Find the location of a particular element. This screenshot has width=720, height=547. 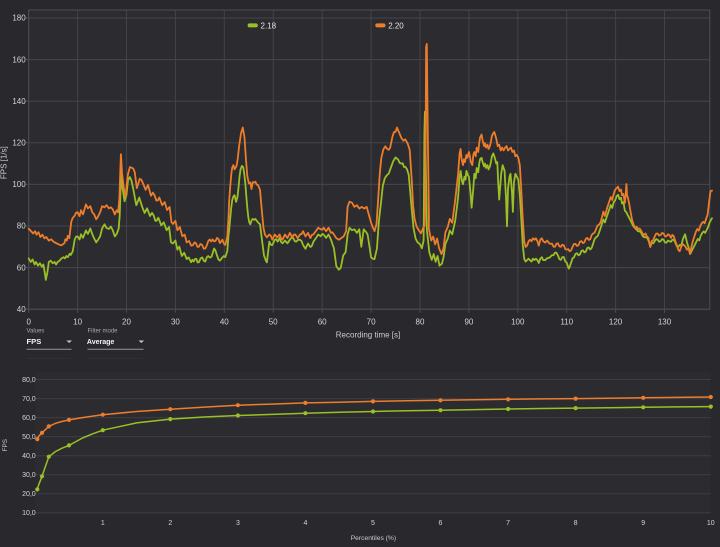

svg-text: 7 is located at coordinates (508, 523).